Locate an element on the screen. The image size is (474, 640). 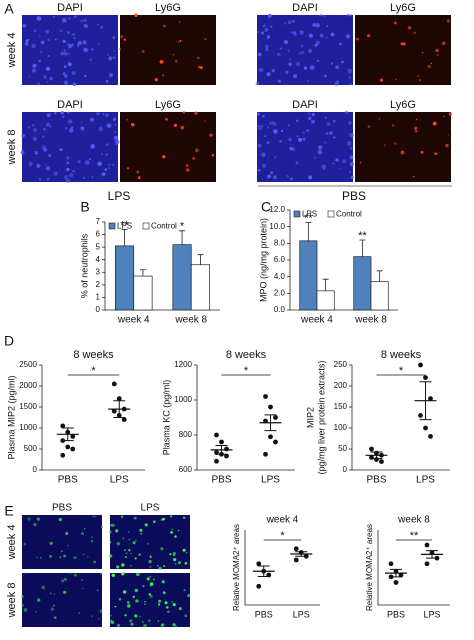
y-axis-label: (pg/mg liver protein extracts) is located at coordinates (321, 417).